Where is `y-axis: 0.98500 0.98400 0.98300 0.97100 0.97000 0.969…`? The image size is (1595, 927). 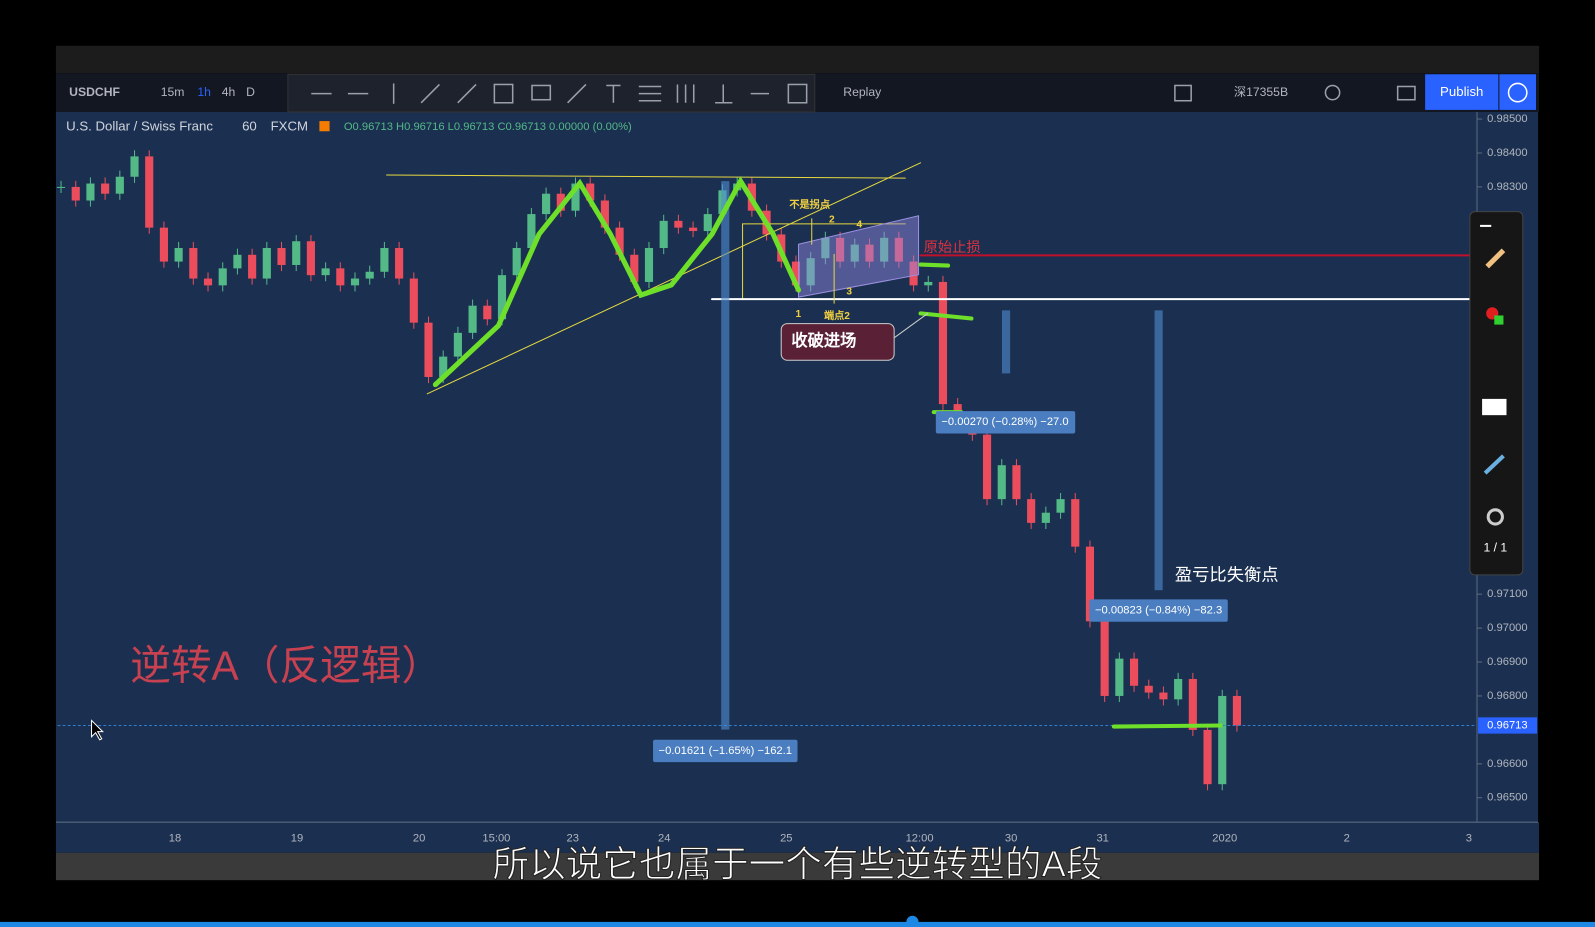
y-axis: 0.98500 0.98400 0.98300 0.97100 0.97000 0.969… is located at coordinates (1507, 458).